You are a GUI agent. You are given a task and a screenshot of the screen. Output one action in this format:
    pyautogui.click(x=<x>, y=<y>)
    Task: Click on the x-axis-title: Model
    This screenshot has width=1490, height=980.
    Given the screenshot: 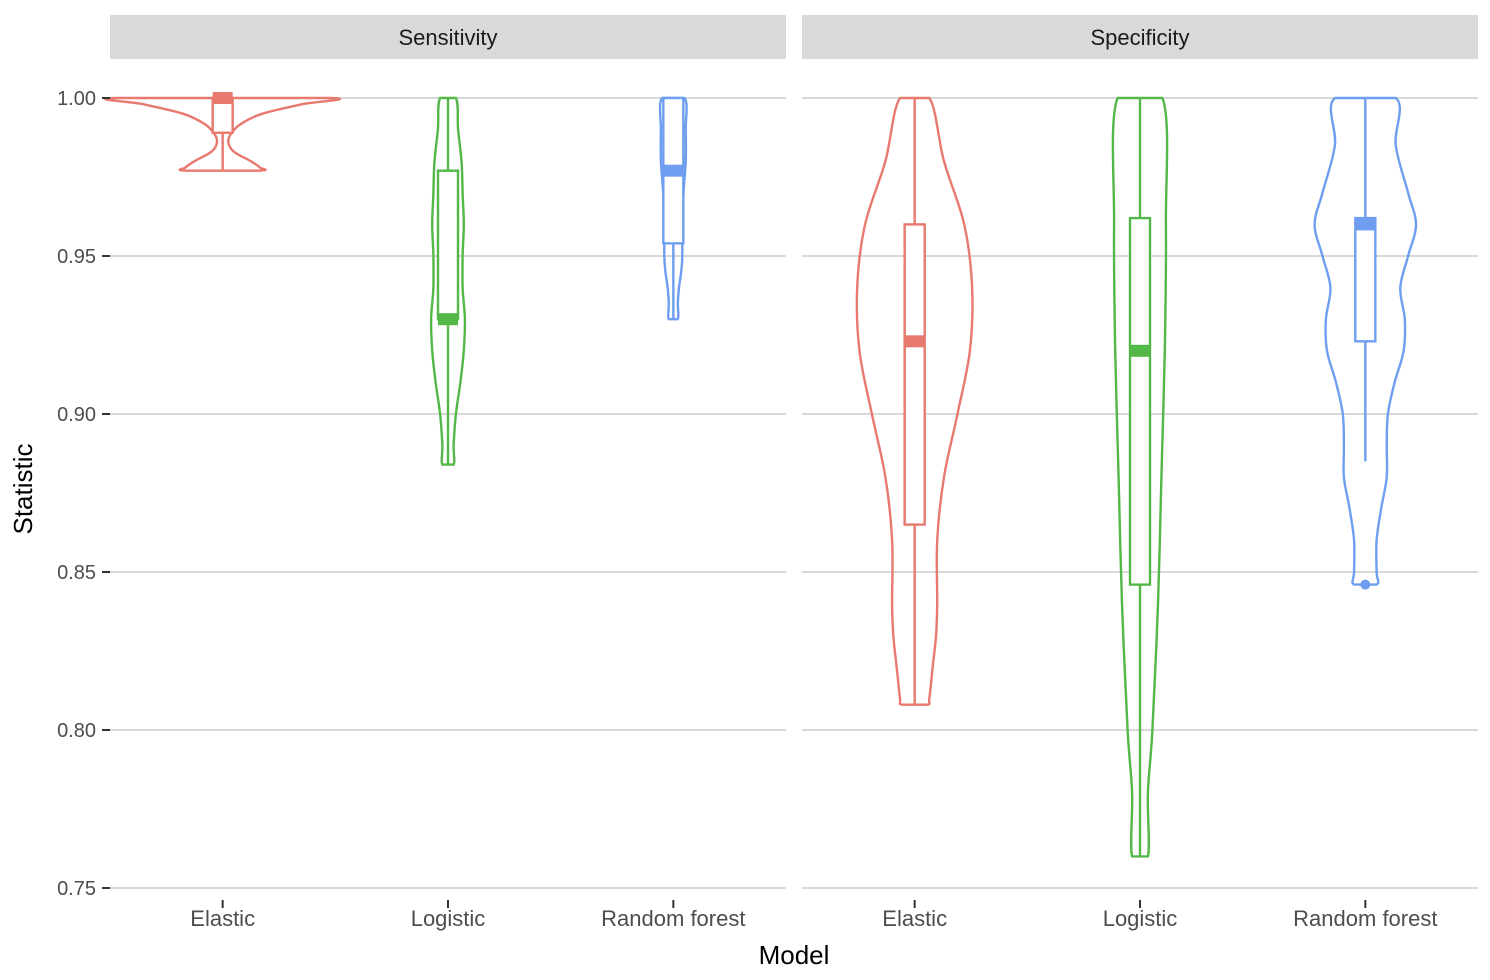 What is the action you would take?
    pyautogui.click(x=794, y=955)
    